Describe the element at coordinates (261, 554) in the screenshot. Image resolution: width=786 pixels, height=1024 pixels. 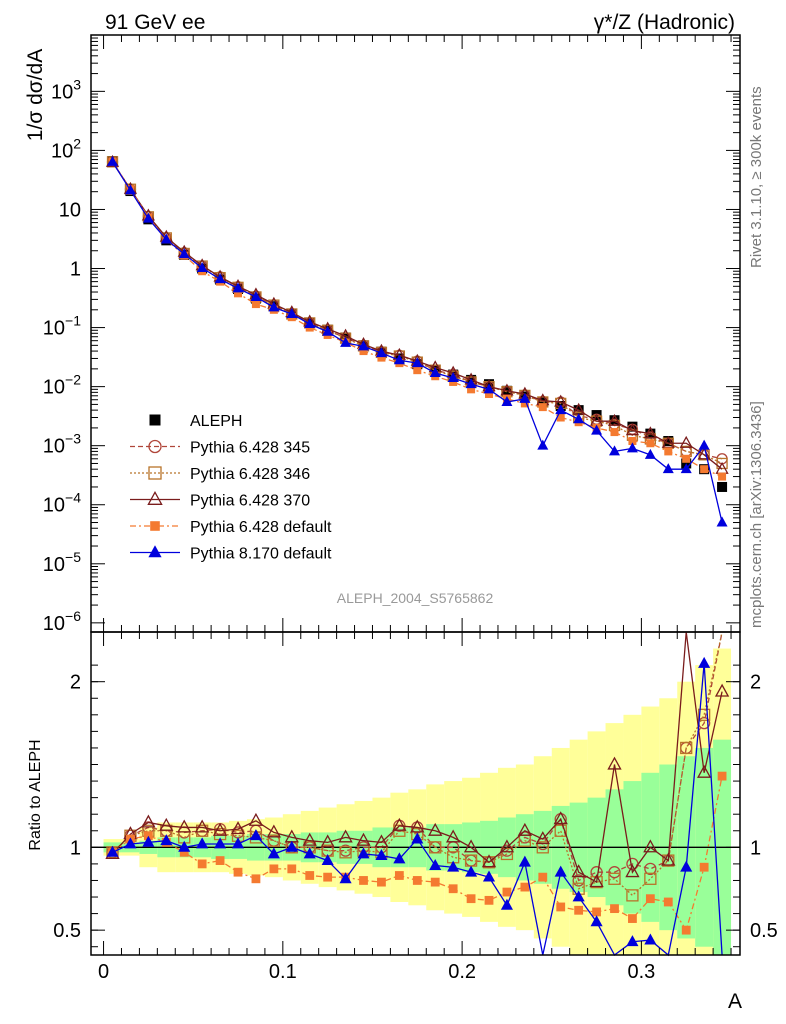
I see `legend-label: Pythia 8.170 default` at that location.